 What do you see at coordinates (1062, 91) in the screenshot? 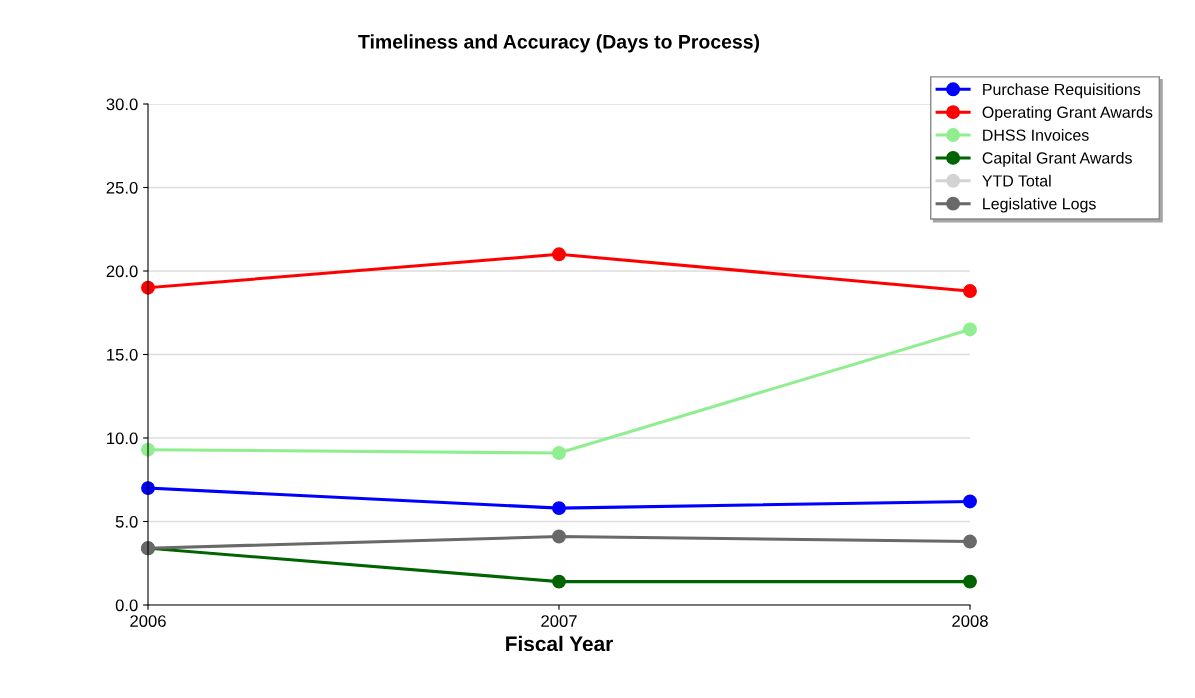
I see `legend-label: Purchase Requisitions` at bounding box center [1062, 91].